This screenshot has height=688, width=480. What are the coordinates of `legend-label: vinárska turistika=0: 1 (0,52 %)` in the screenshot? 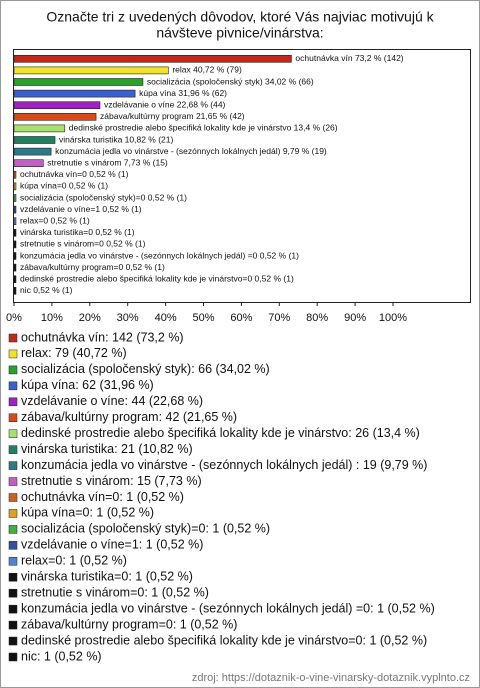 It's located at (107, 577).